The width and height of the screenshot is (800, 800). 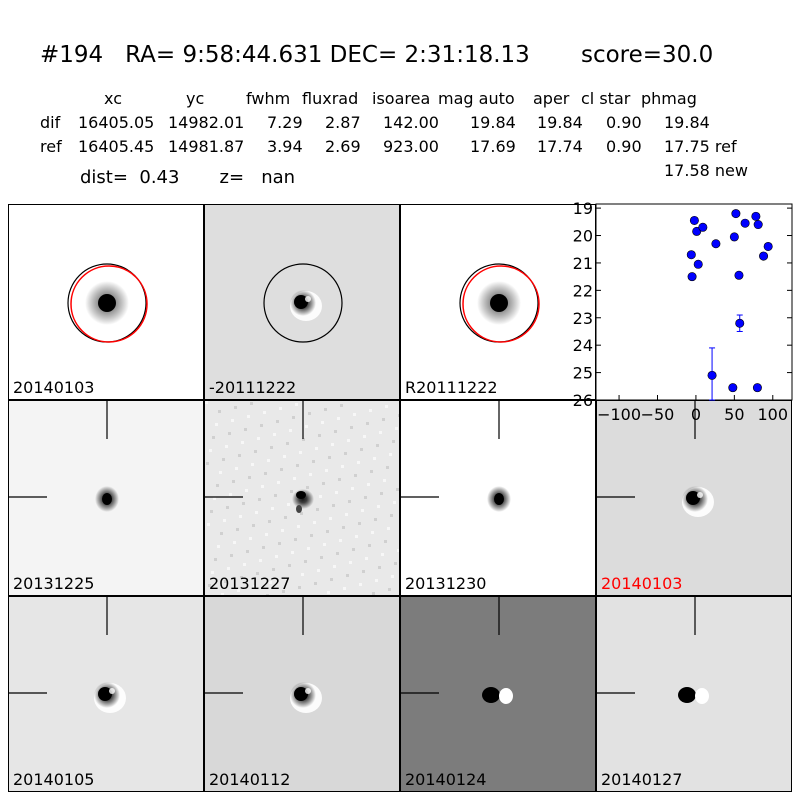 What do you see at coordinates (206, 122) in the screenshot?
I see `dif-yc: 14982.01` at bounding box center [206, 122].